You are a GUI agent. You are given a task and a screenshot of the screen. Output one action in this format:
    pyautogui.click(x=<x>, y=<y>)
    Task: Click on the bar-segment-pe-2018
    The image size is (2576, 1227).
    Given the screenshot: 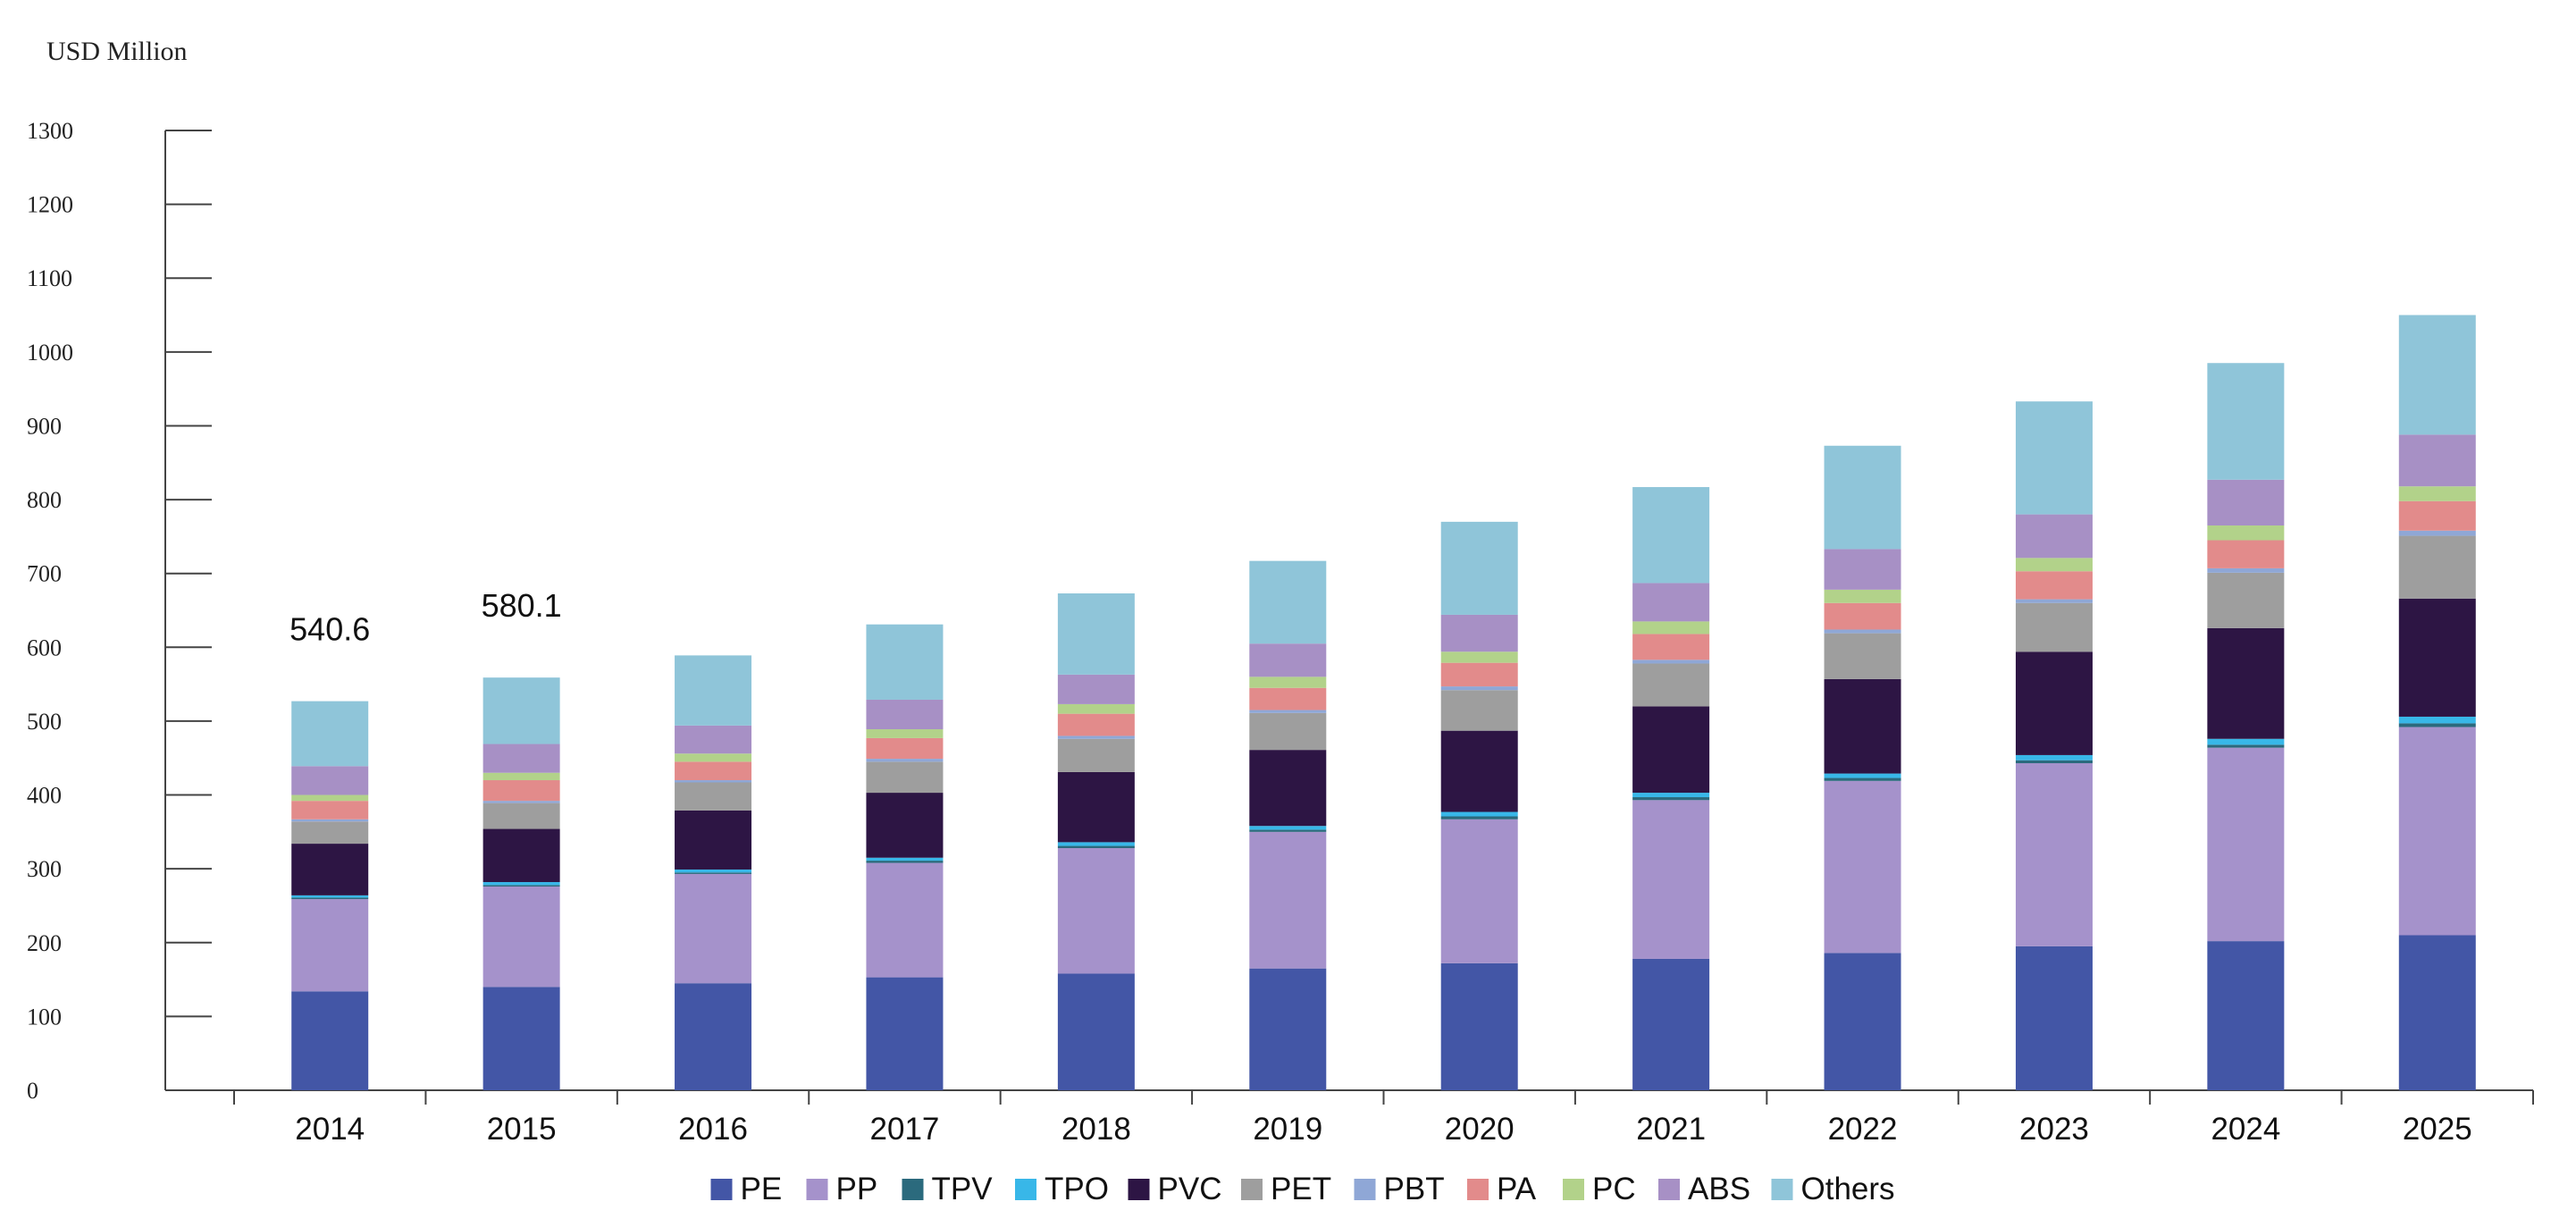 What is the action you would take?
    pyautogui.click(x=1096, y=1031)
    